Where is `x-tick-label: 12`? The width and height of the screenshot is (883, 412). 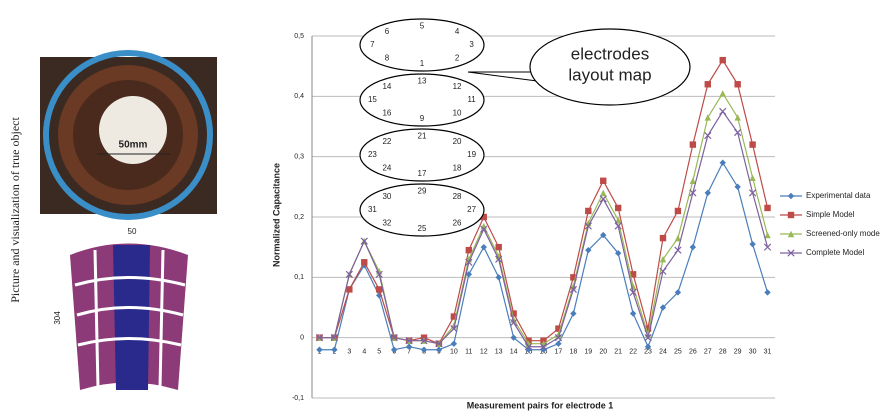
x-tick-label: 12 is located at coordinates (484, 352).